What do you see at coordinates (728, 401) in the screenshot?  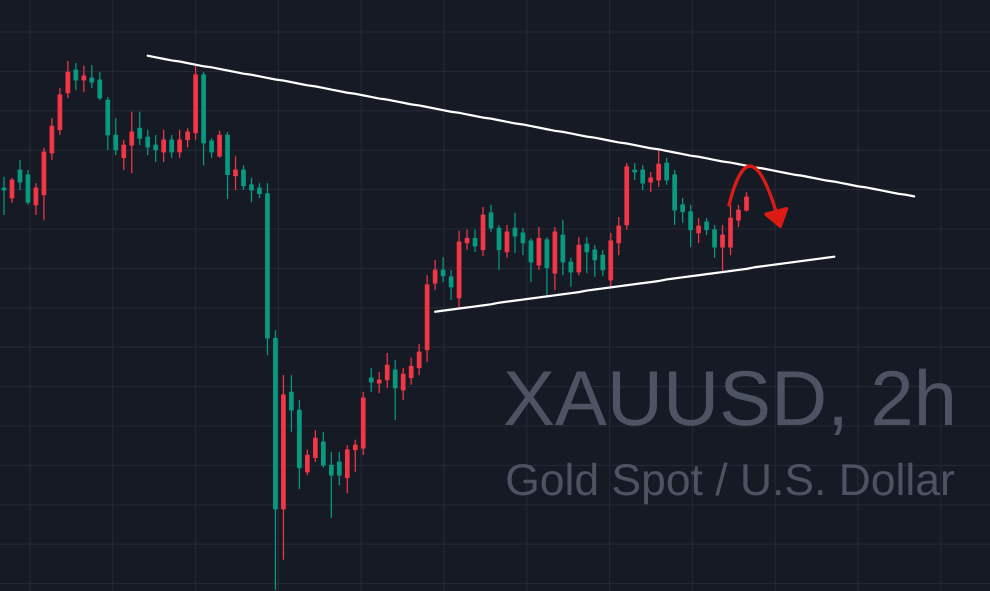 I see `text: XAUUSD, 2h` at bounding box center [728, 401].